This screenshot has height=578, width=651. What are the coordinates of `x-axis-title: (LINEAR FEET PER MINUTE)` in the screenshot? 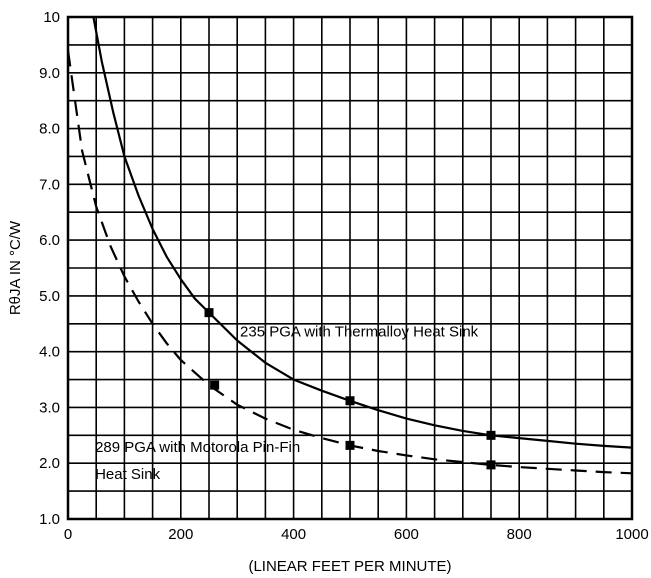 It's located at (349, 566).